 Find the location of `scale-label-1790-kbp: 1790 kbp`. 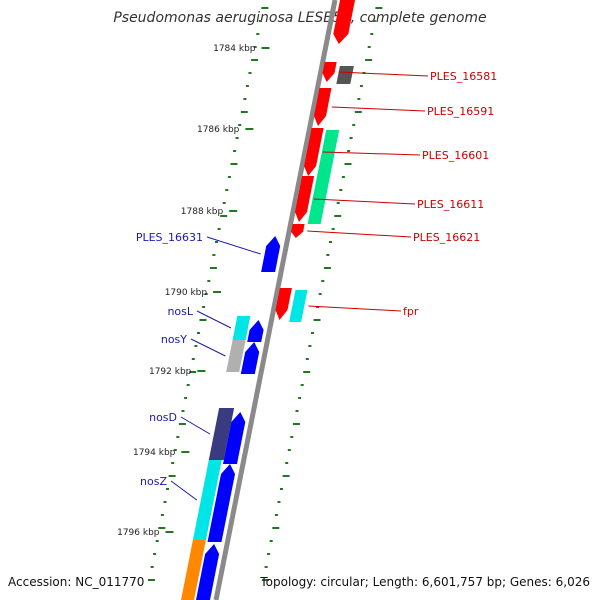

scale-label-1790-kbp: 1790 kbp is located at coordinates (186, 293).